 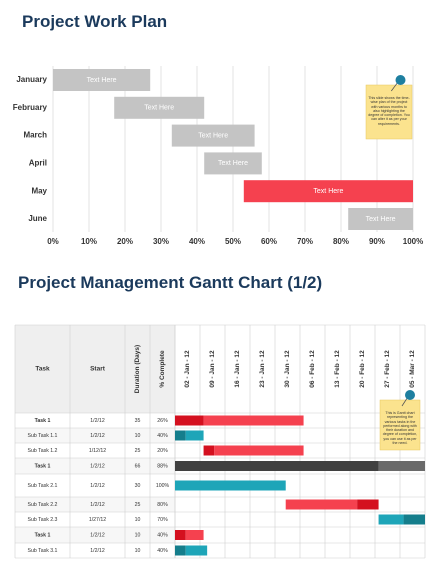 What do you see at coordinates (413, 241) in the screenshot?
I see `x-tick-label: 100%` at bounding box center [413, 241].